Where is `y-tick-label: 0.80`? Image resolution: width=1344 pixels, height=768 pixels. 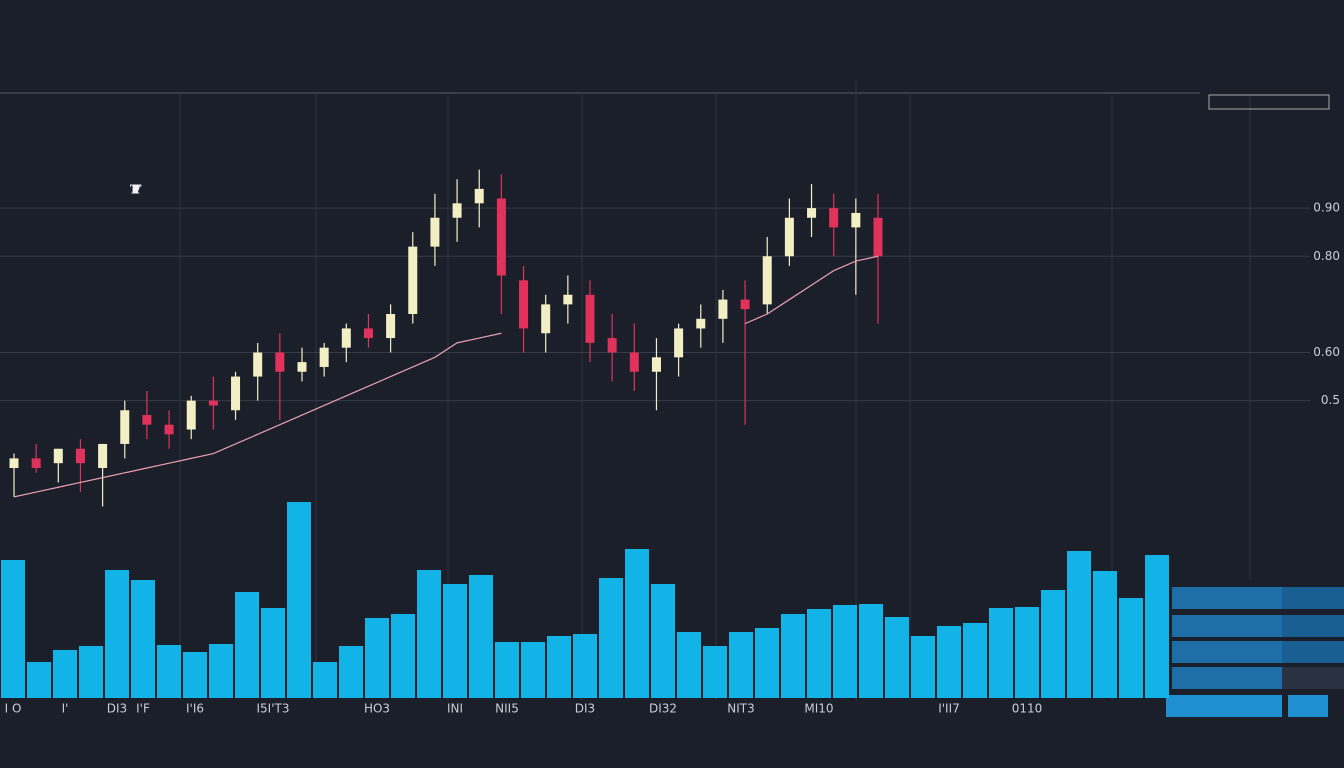 y-tick-label: 0.80 is located at coordinates (1326, 256).